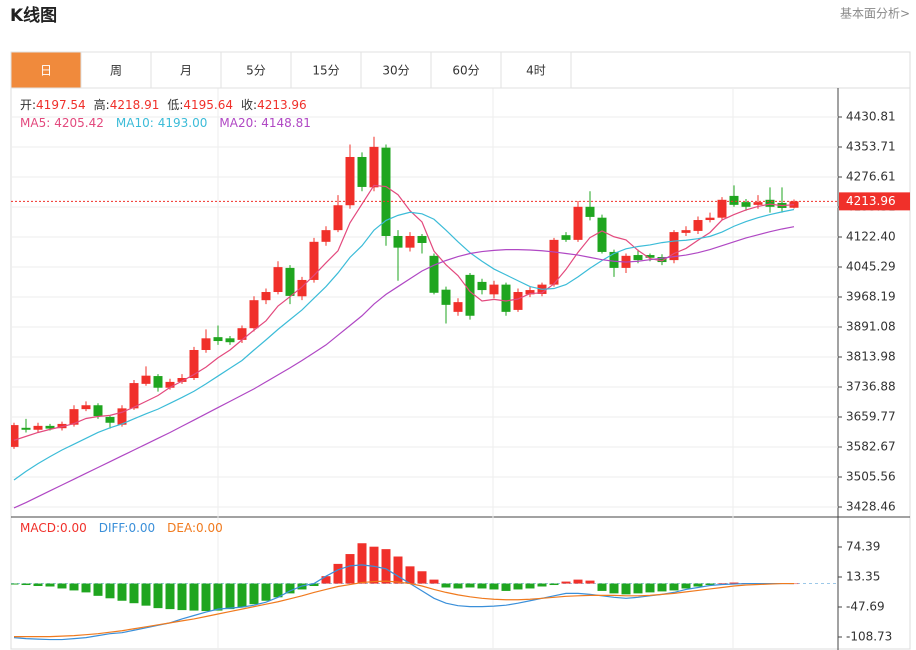  Describe the element at coordinates (102, 104) in the screenshot. I see `legend-label: 高:` at that location.